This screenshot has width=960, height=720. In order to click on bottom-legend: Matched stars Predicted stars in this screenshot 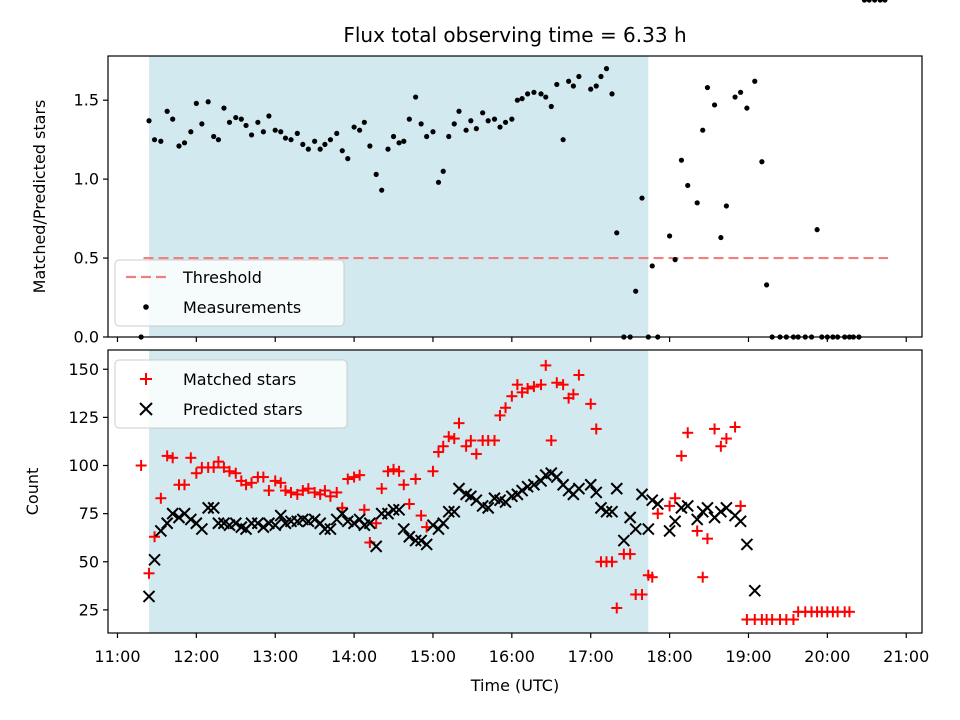, I will do `click(231, 394)`.